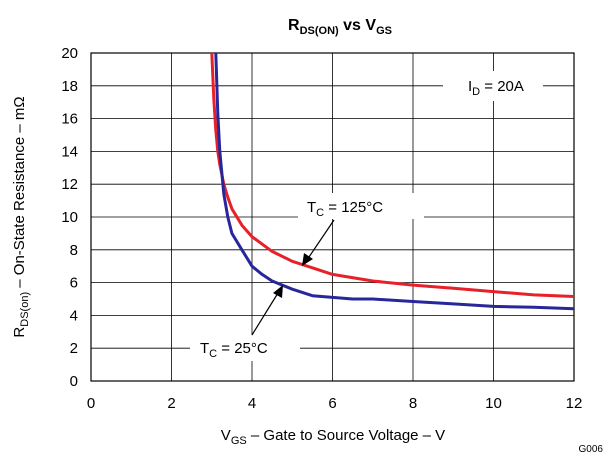  I want to click on x-tick-label: 0, so click(91, 403).